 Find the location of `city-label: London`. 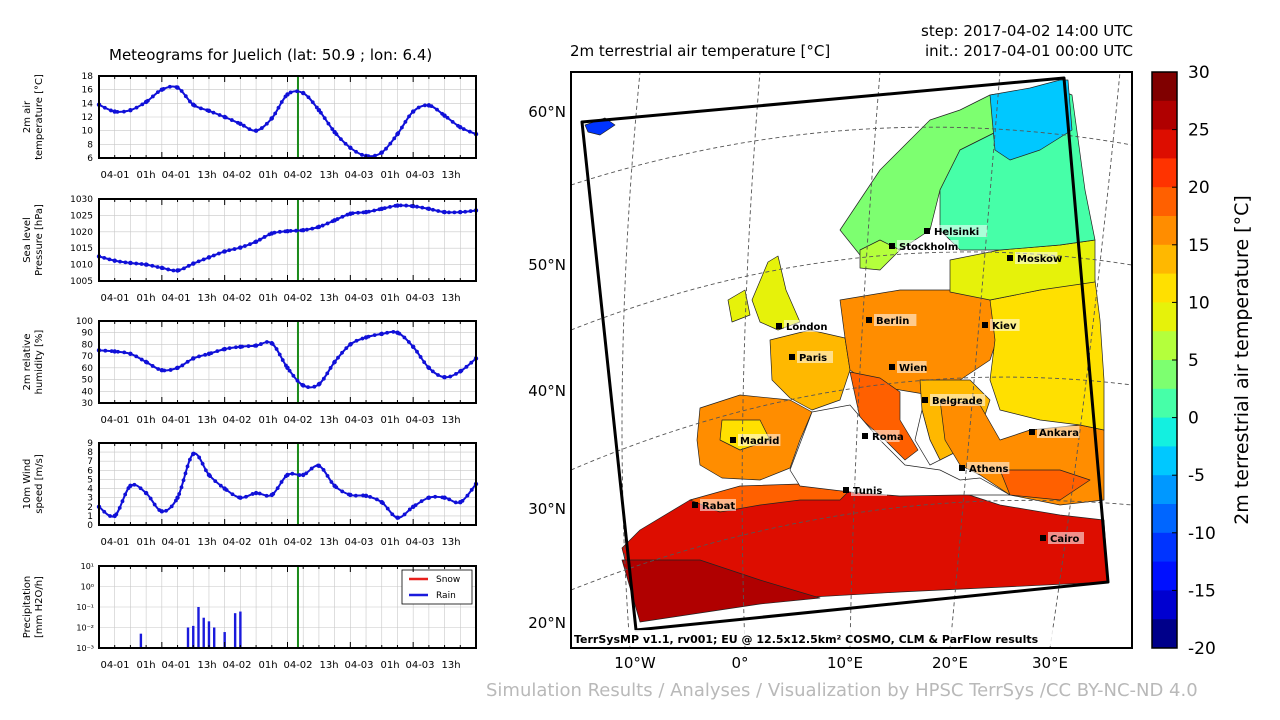

city-label: London is located at coordinates (807, 327).